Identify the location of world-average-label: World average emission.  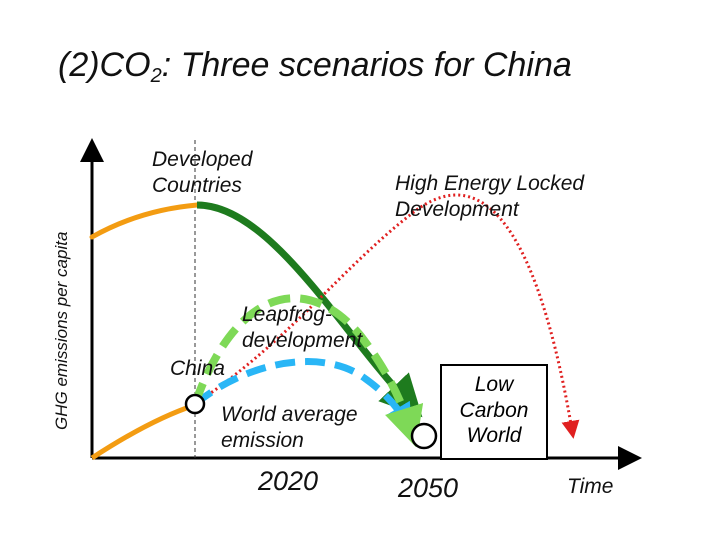
(289, 427).